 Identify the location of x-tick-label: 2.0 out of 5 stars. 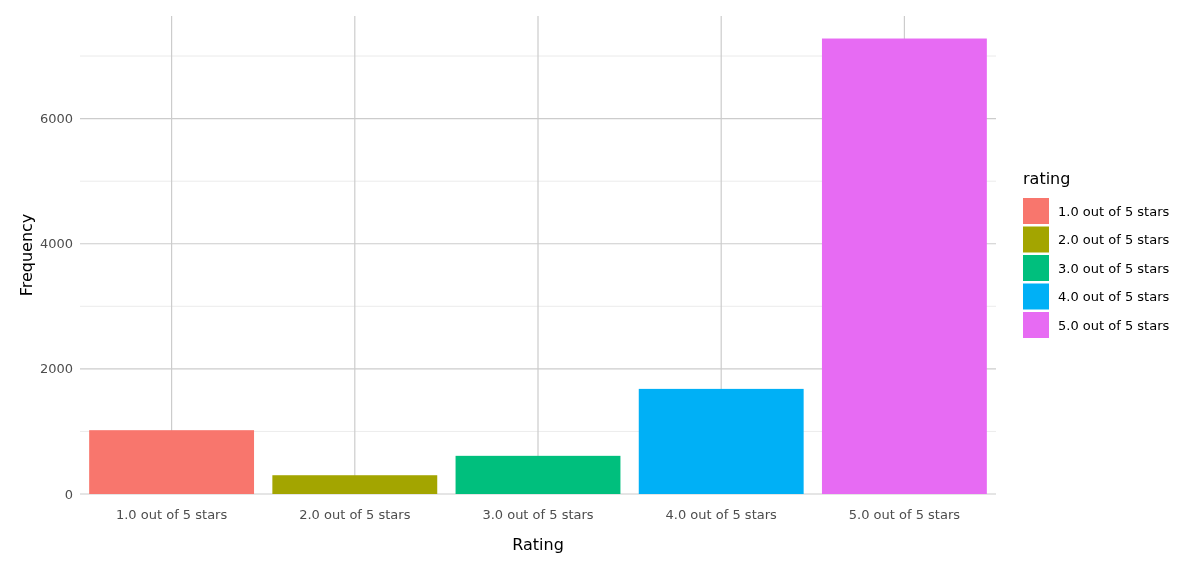
(355, 515).